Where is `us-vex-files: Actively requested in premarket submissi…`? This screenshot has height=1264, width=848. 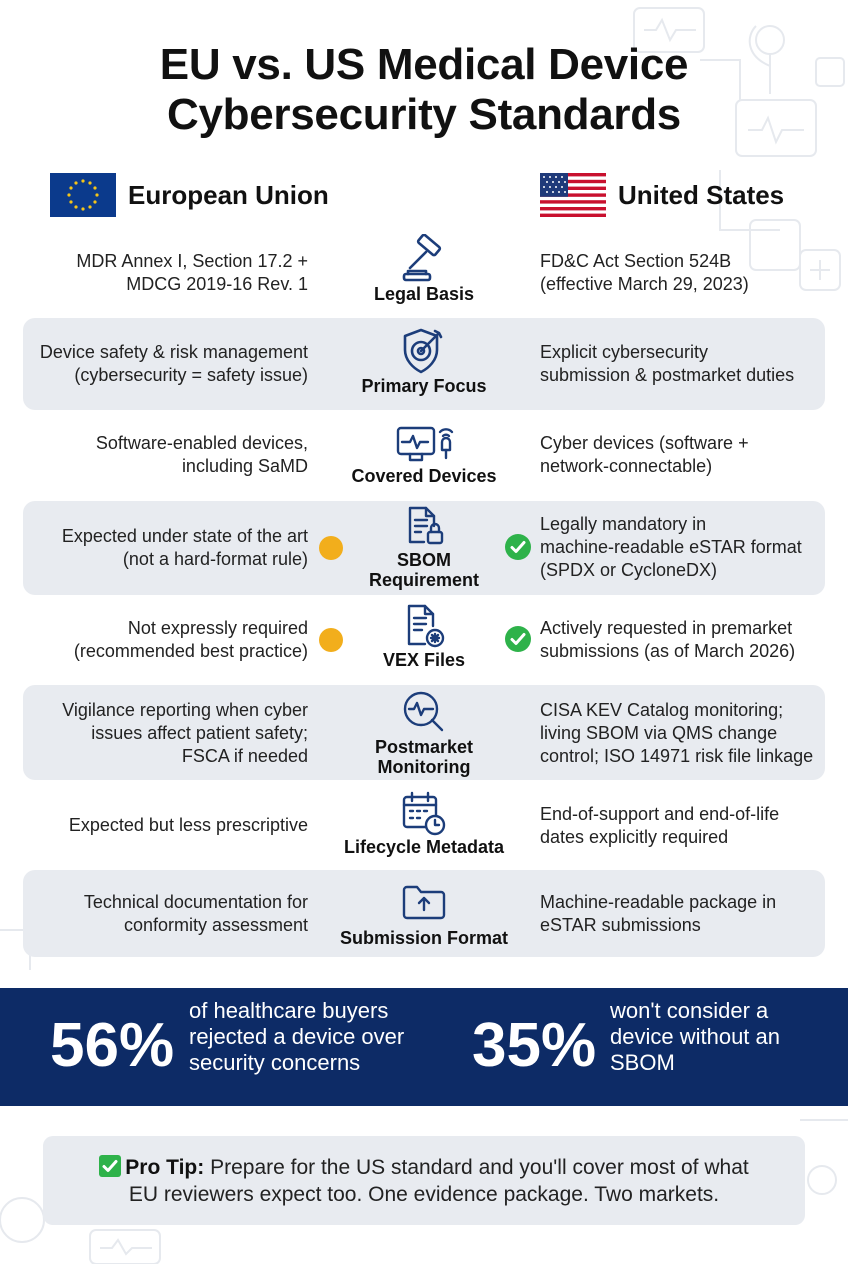 us-vex-files: Actively requested in premarket submissi… is located at coordinates (667, 640).